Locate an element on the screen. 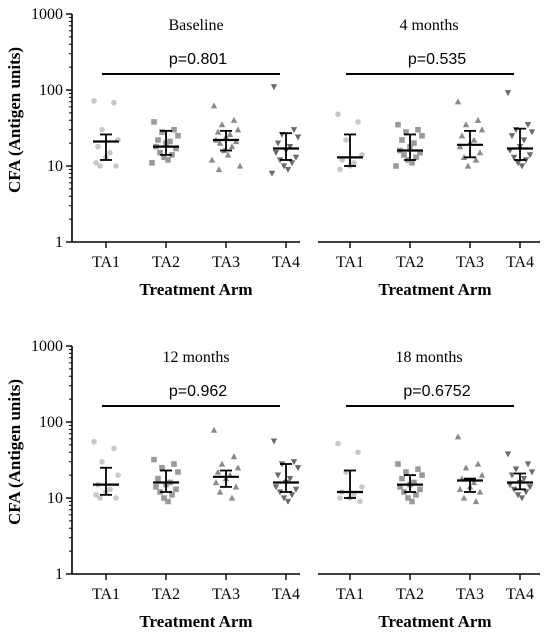 The width and height of the screenshot is (550, 639). panel-title: 4 months is located at coordinates (428, 25).